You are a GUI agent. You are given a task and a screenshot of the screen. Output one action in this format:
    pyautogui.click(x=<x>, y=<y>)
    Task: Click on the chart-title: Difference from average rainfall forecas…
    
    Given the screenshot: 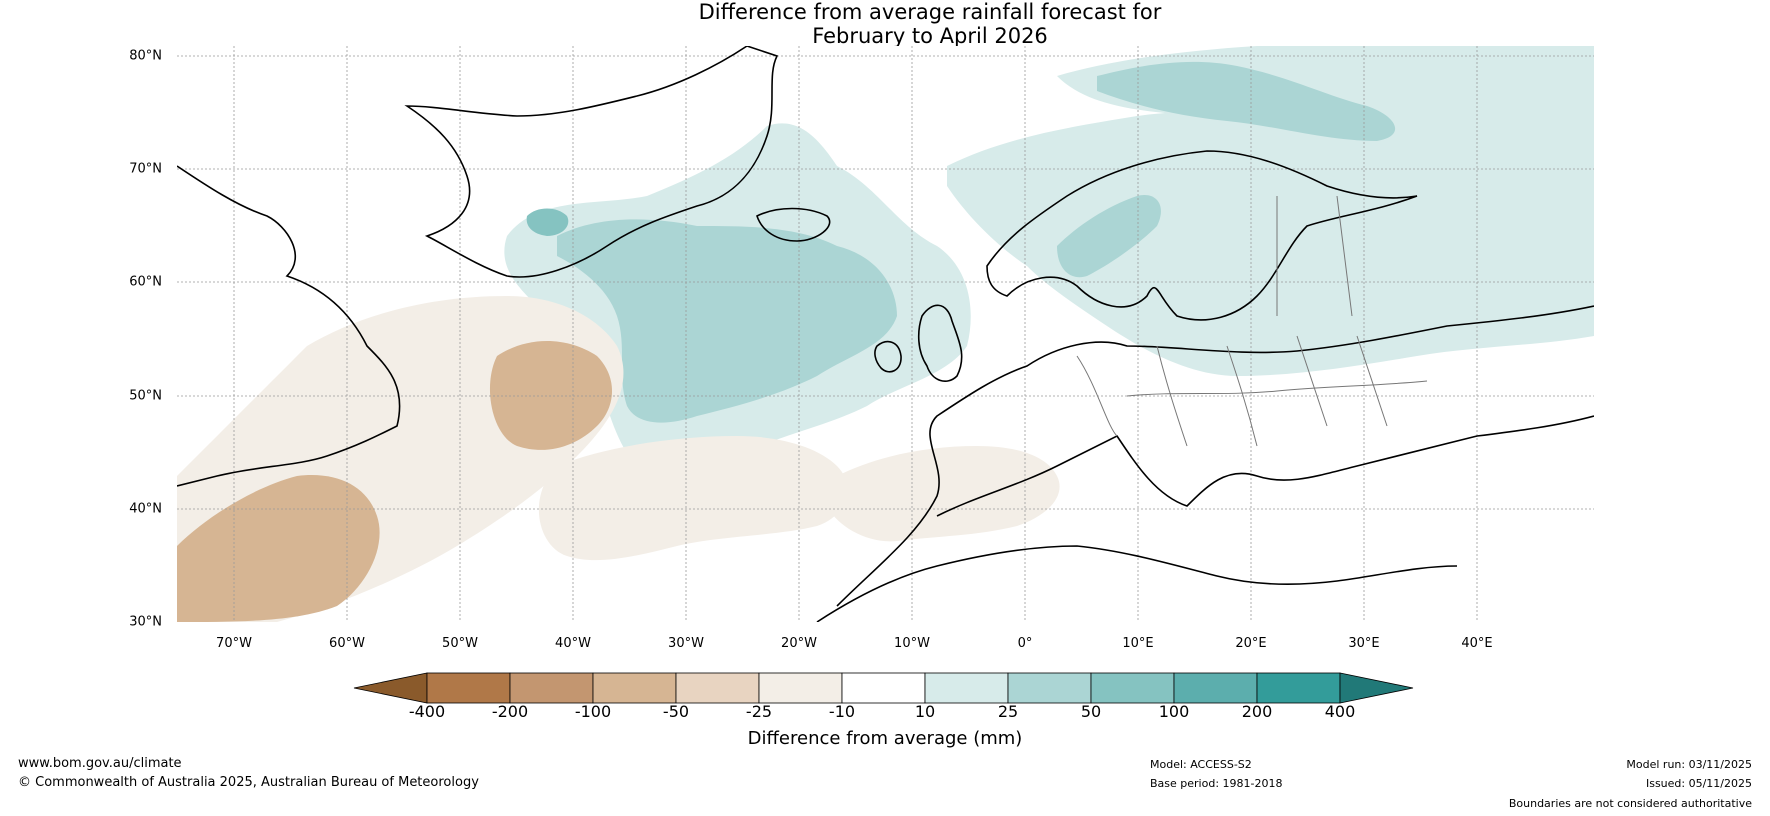 What is the action you would take?
    pyautogui.click(x=885, y=24)
    